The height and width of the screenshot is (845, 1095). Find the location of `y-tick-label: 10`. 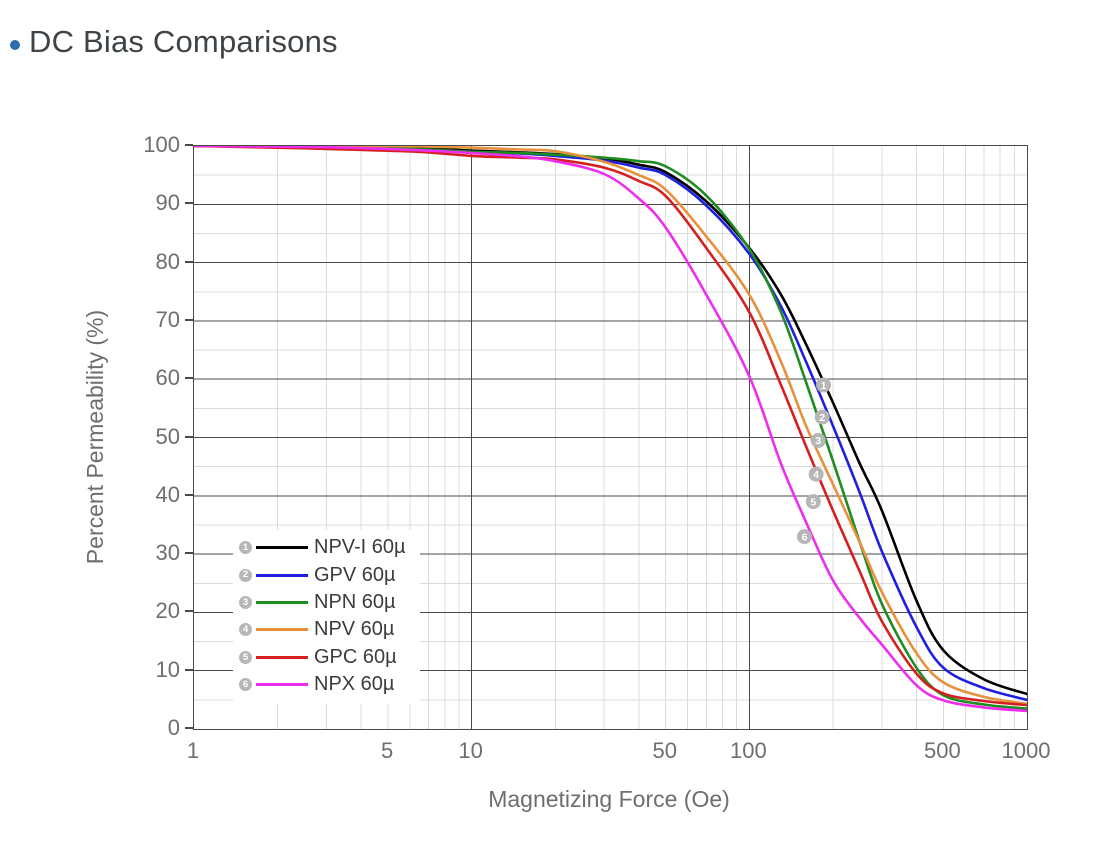

y-tick-label: 10 is located at coordinates (167, 669).